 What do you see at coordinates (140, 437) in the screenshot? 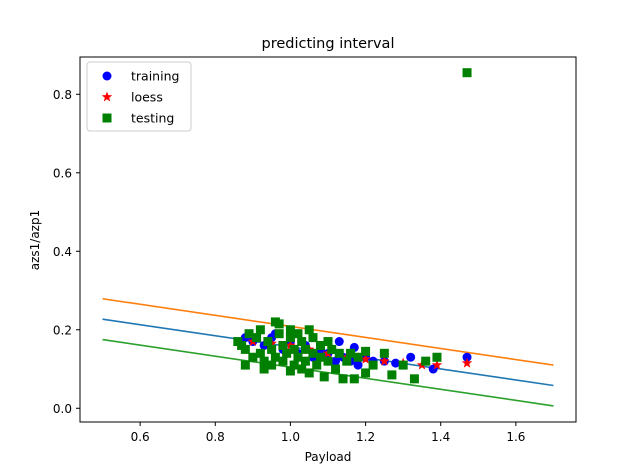
I see `x-tick-label: 0.6` at bounding box center [140, 437].